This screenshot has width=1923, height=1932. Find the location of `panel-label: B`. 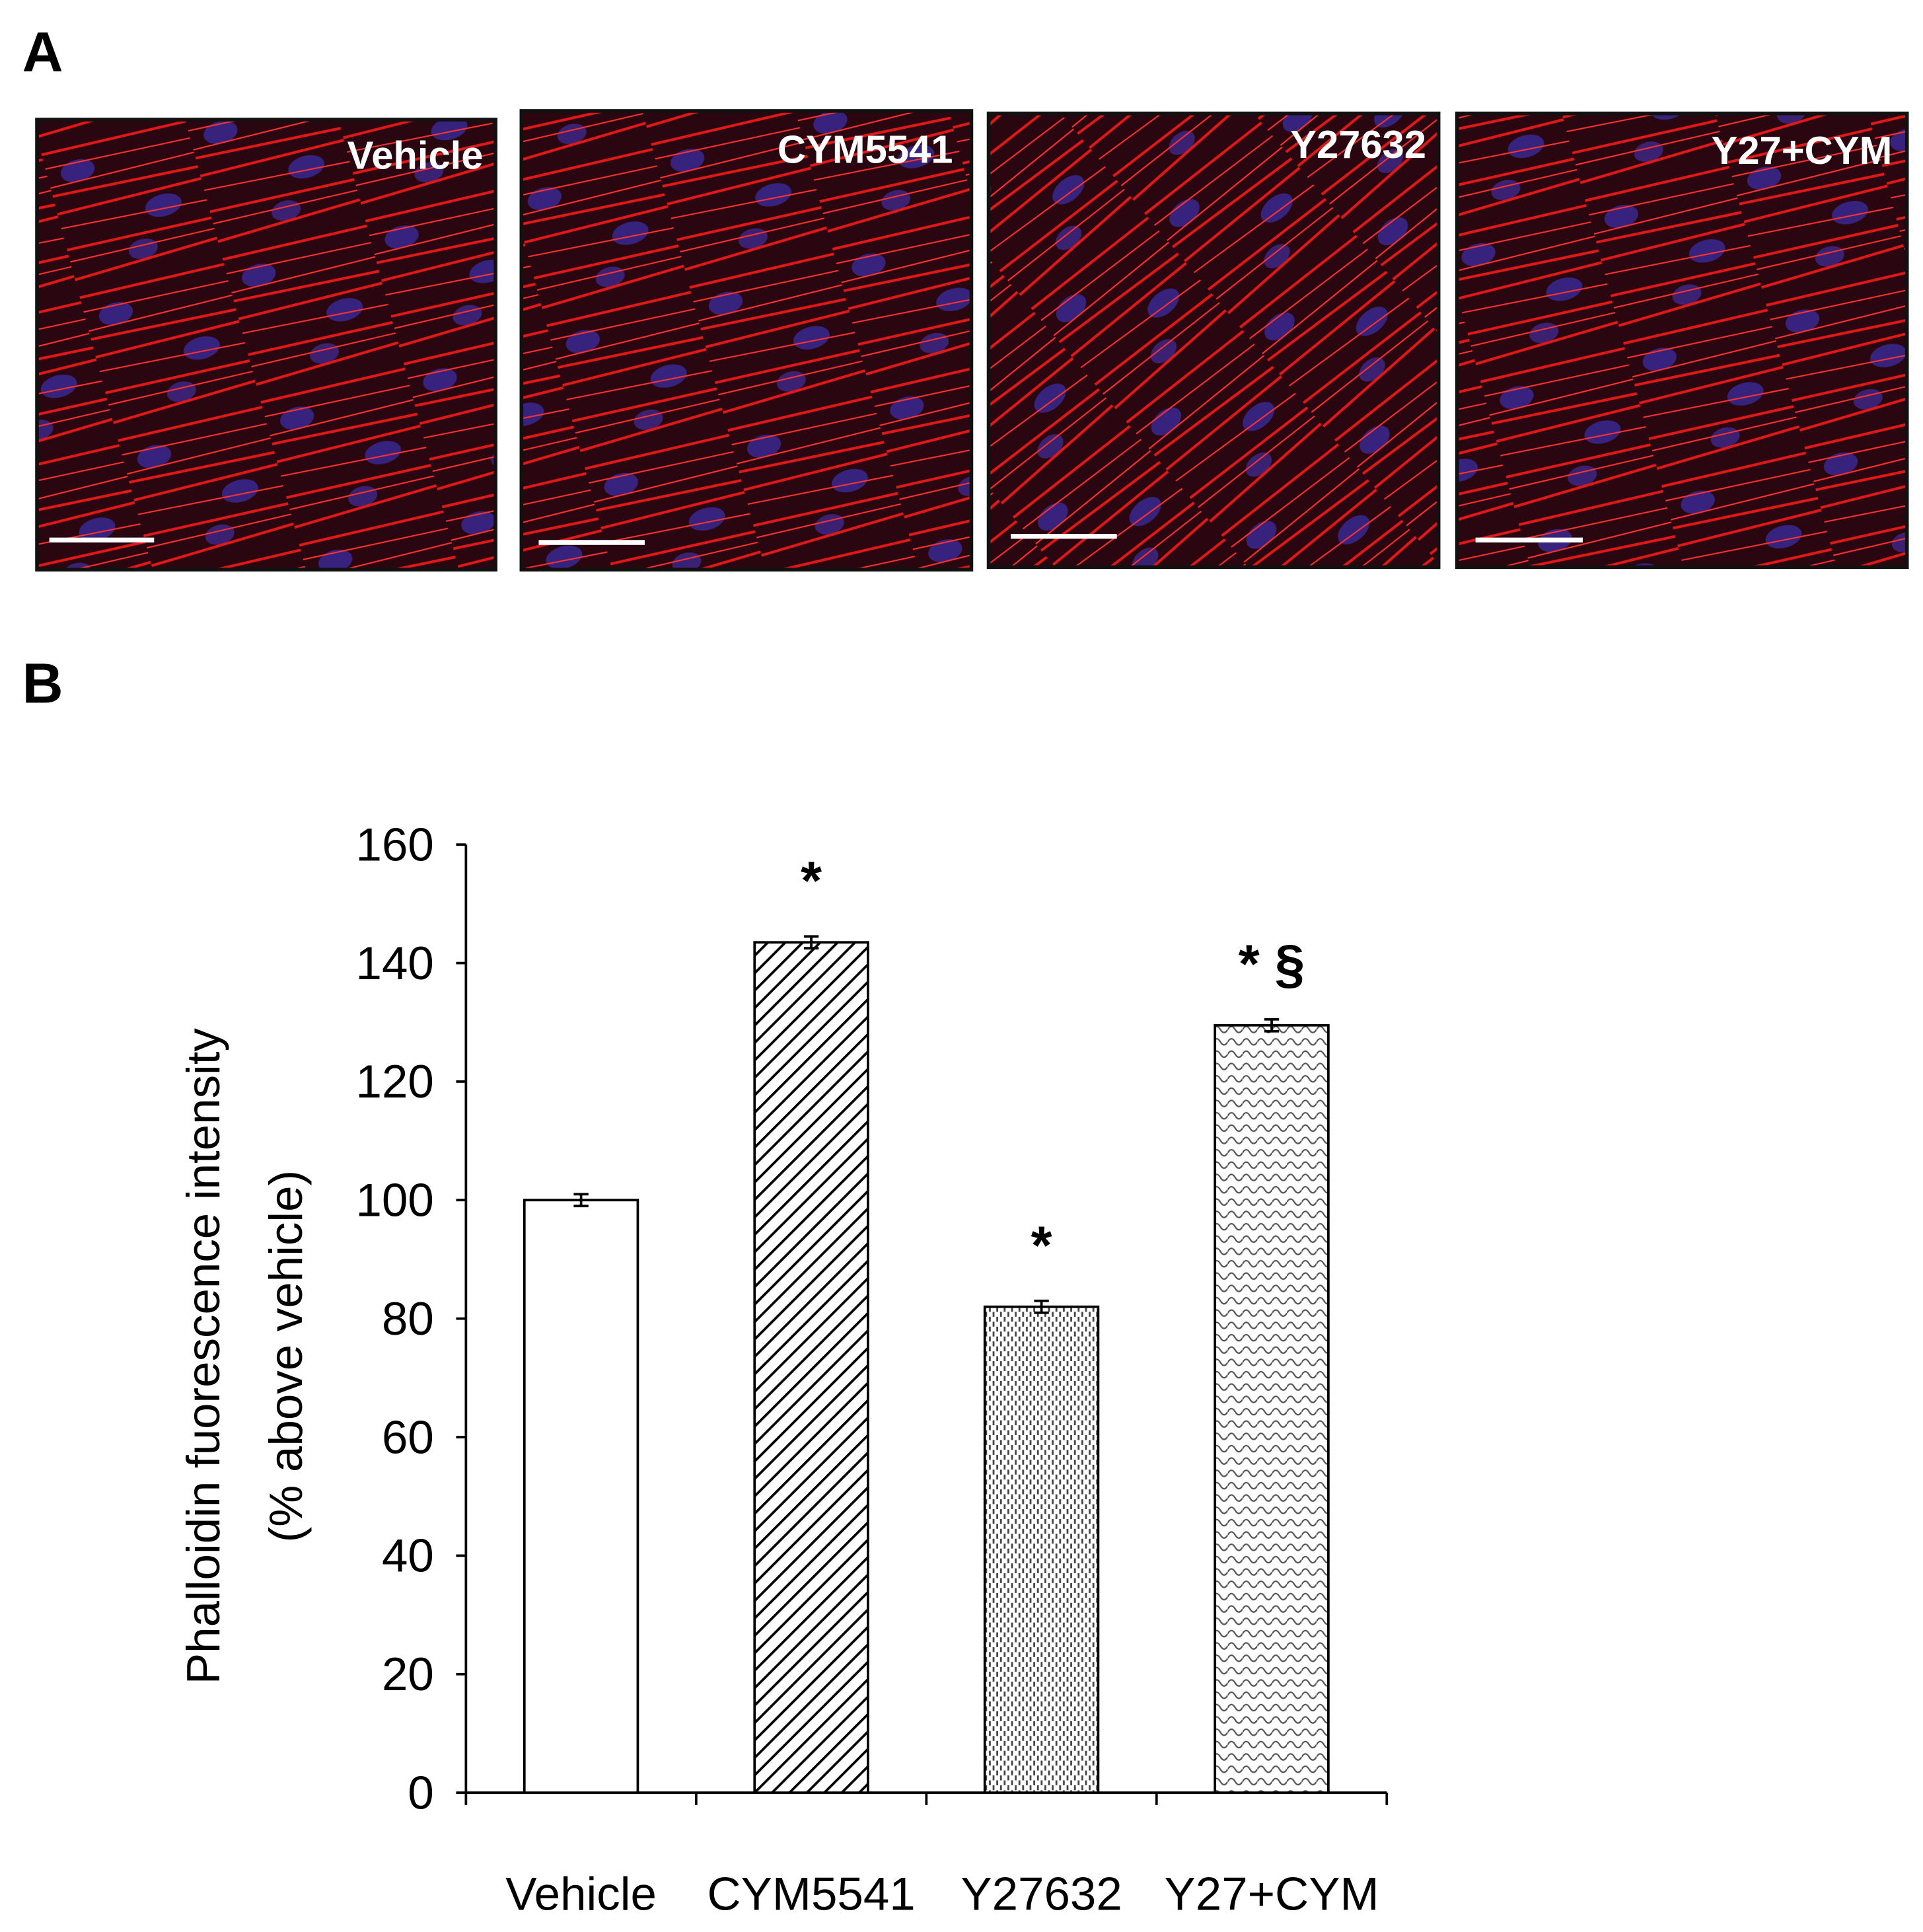

panel-label: B is located at coordinates (42, 684).